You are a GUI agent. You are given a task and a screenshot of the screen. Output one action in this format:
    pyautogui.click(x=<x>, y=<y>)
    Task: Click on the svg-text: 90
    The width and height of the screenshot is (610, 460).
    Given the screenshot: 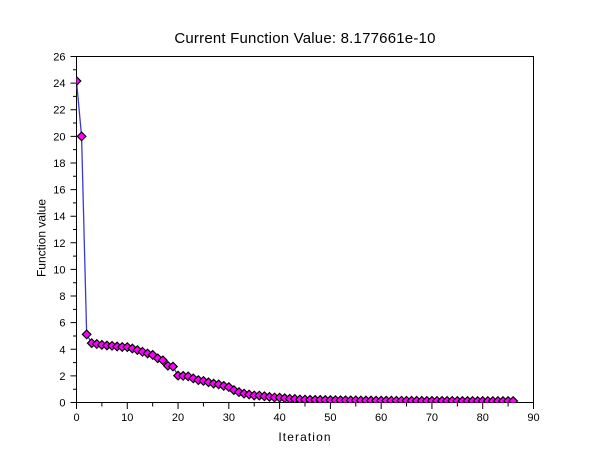 What is the action you would take?
    pyautogui.click(x=533, y=418)
    